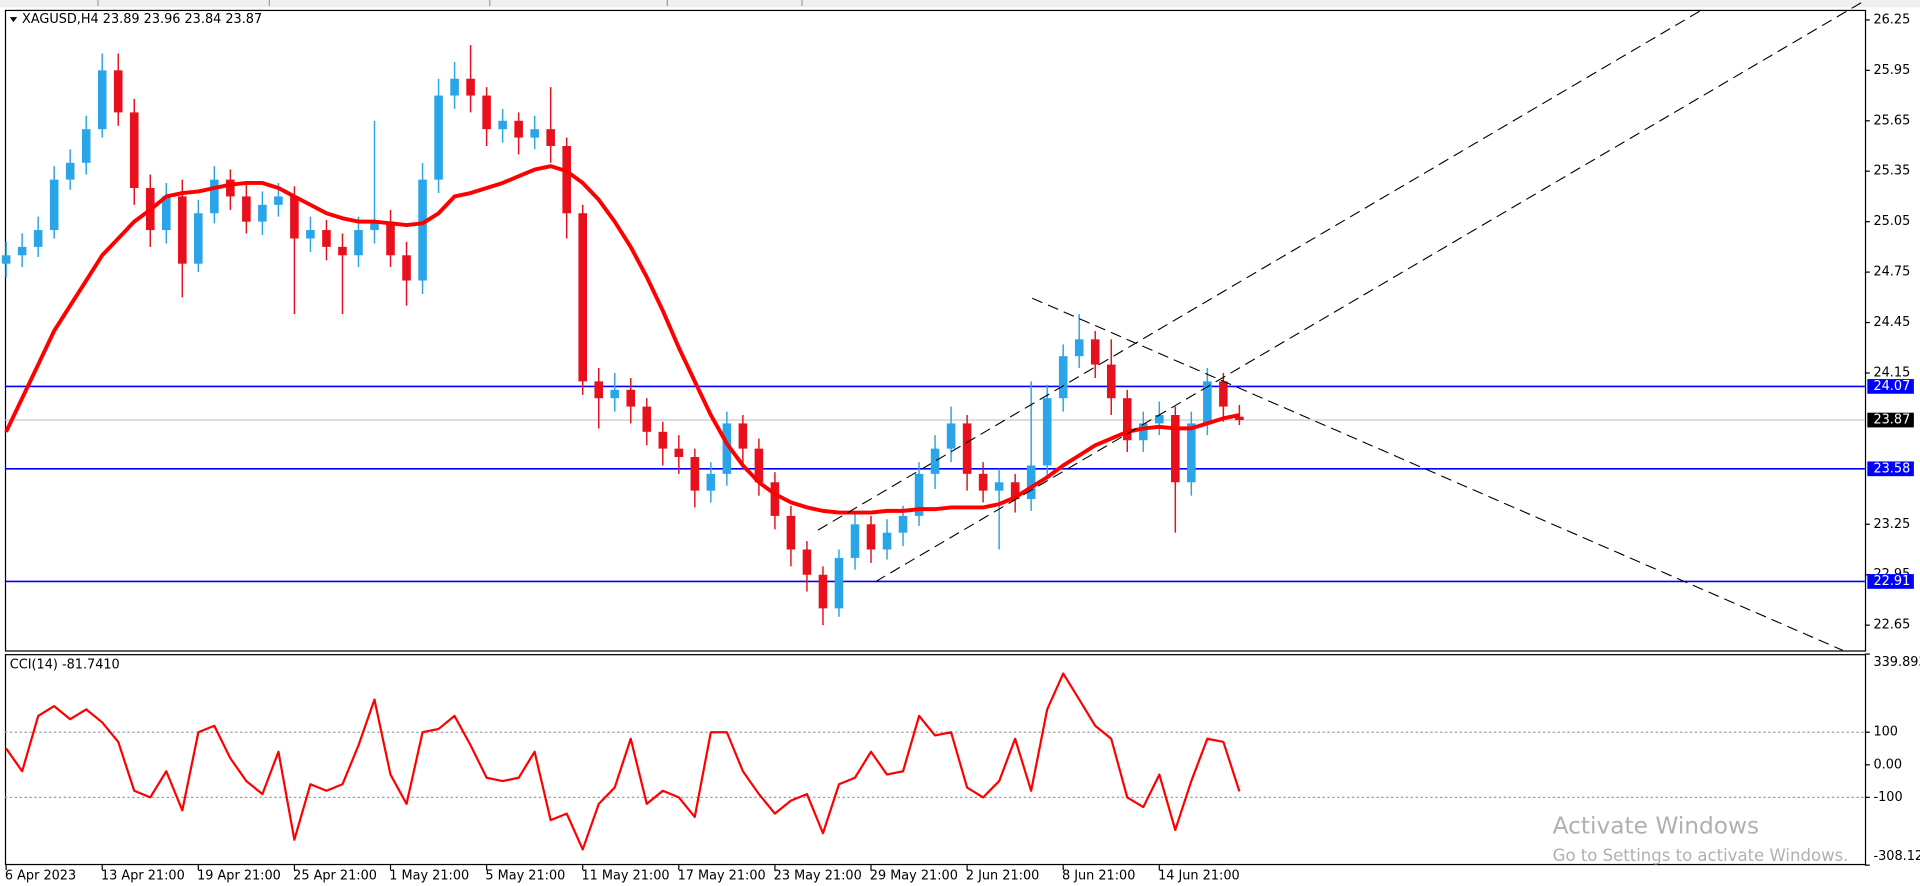  I want to click on y-tick-label: 25.65, so click(1891, 120).